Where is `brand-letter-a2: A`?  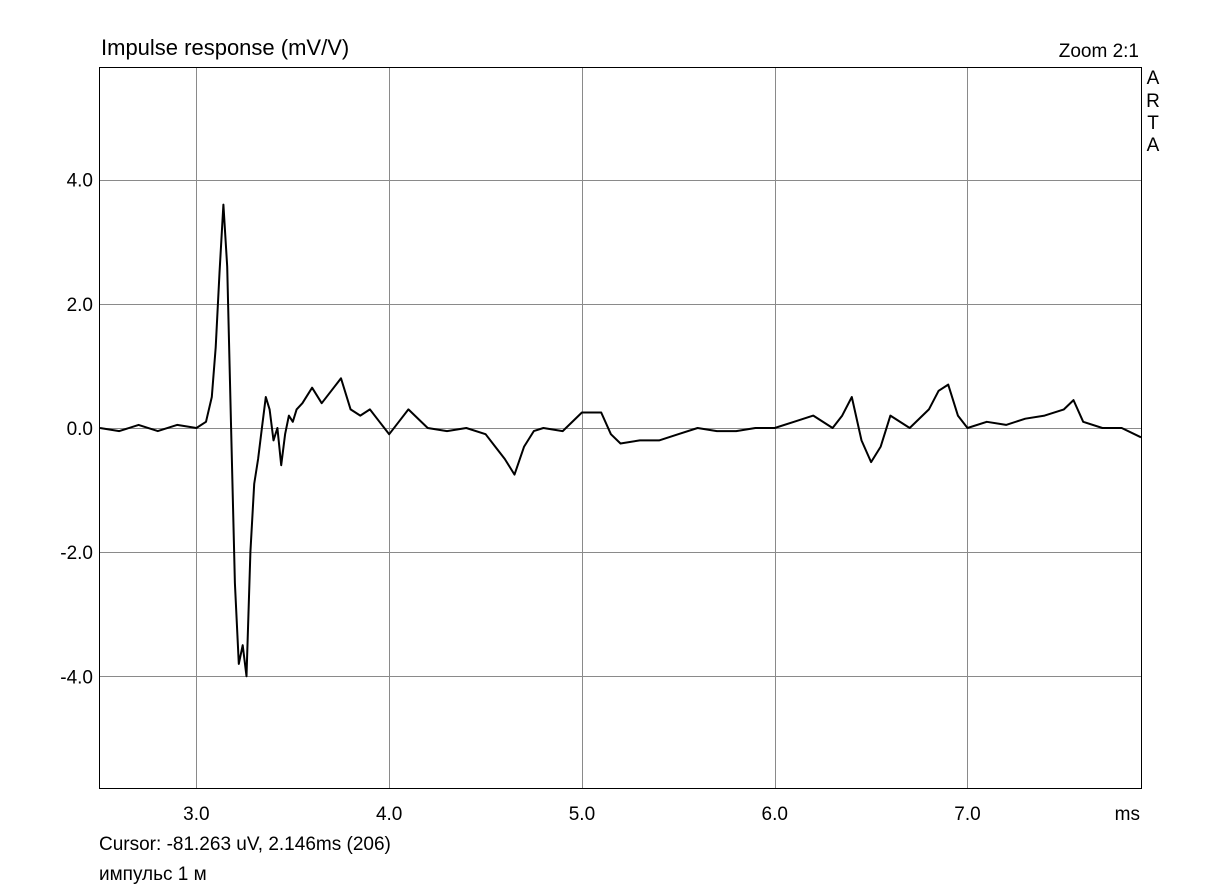 brand-letter-a2: A is located at coordinates (1153, 145).